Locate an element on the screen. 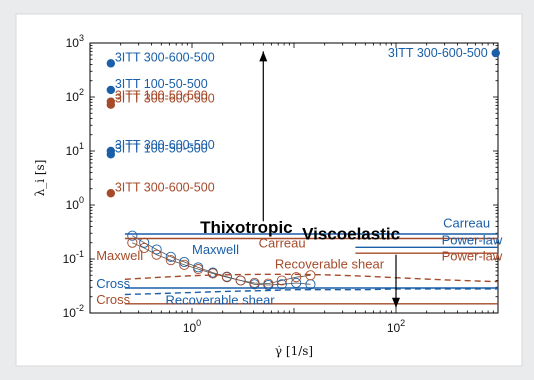  annotation-thixotropic: Thixotropic is located at coordinates (246, 227).